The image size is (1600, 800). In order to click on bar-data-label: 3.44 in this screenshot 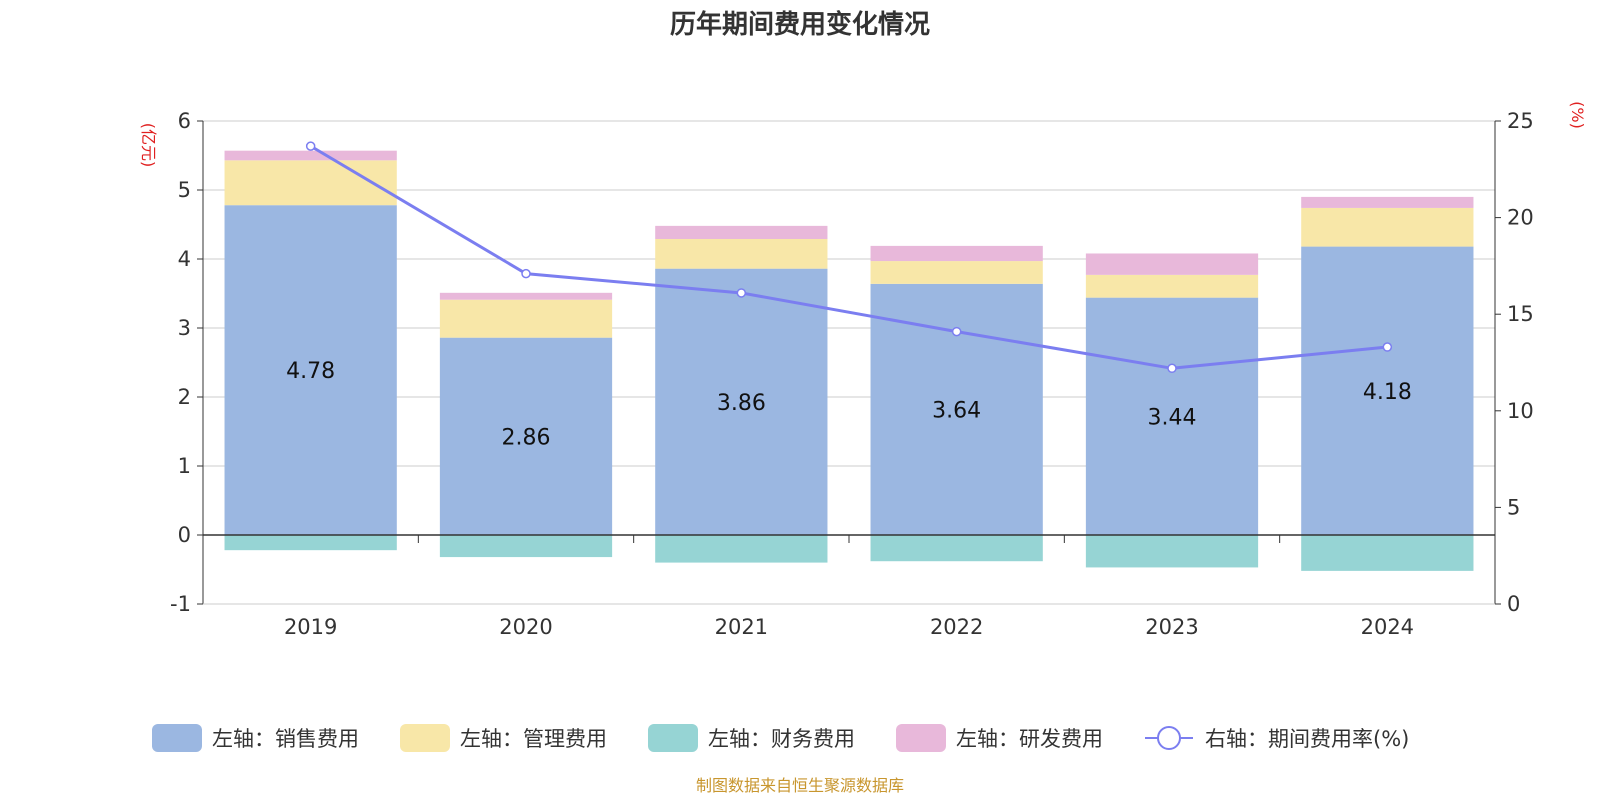, I will do `click(1172, 417)`.